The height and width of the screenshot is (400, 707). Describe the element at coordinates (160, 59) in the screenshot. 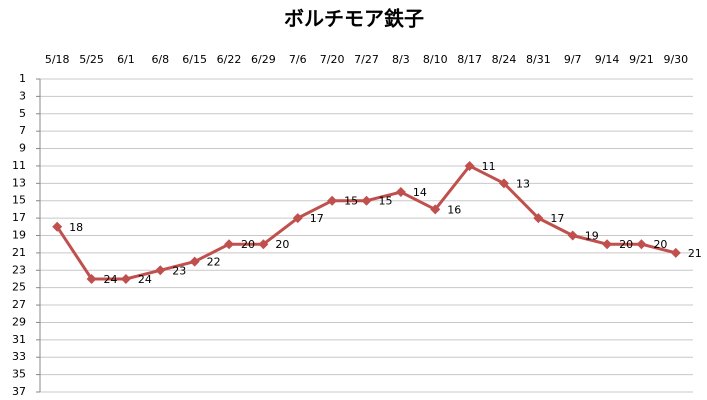

I see `x-tick-label: 6/8` at that location.